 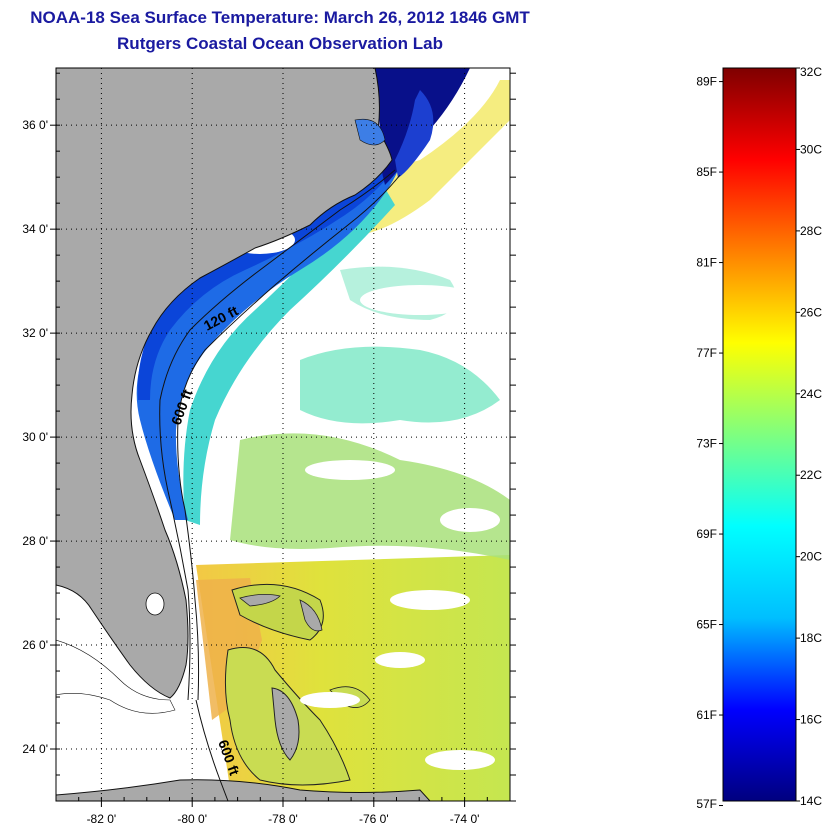 I want to click on cuba-coast, so click(x=243, y=790).